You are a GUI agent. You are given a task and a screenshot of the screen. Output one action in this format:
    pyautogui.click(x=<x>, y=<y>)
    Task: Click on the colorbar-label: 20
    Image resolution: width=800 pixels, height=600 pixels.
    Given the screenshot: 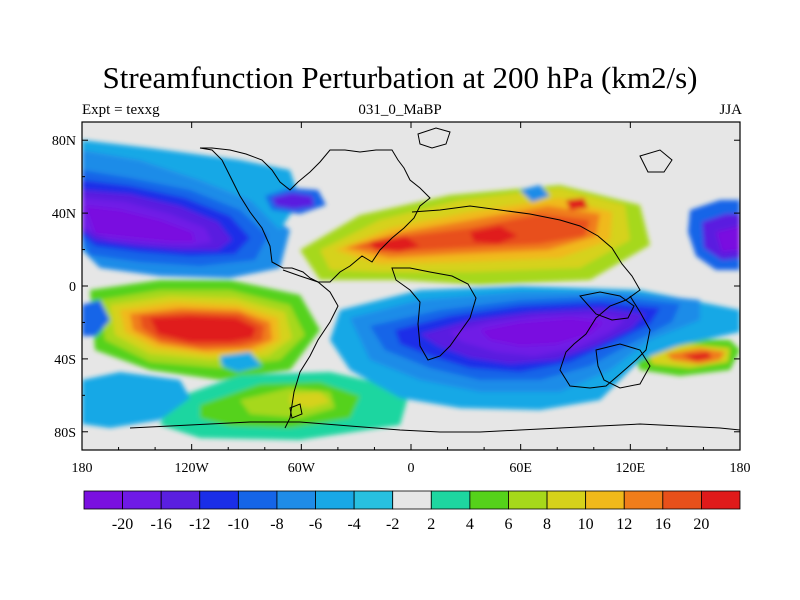 What is the action you would take?
    pyautogui.click(x=701, y=524)
    